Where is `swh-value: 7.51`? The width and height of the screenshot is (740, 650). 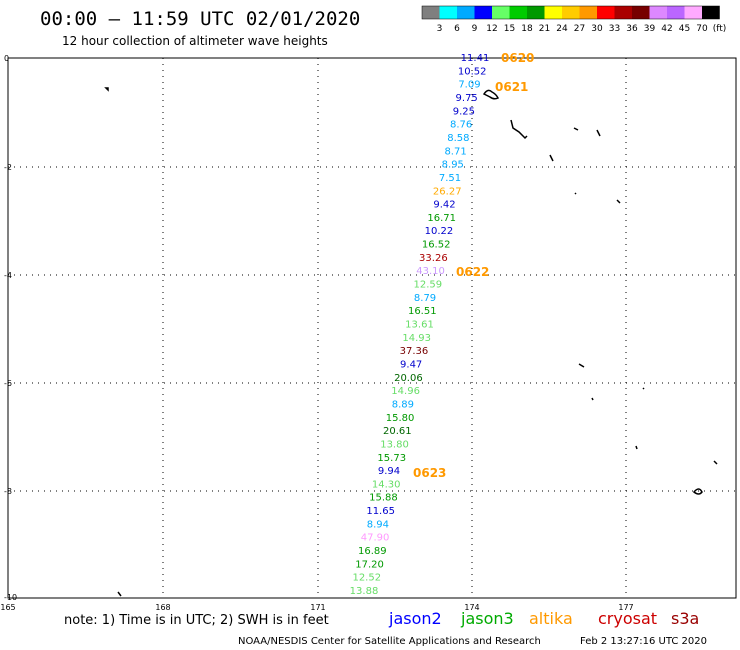
swh-value: 7.51 is located at coordinates (450, 178).